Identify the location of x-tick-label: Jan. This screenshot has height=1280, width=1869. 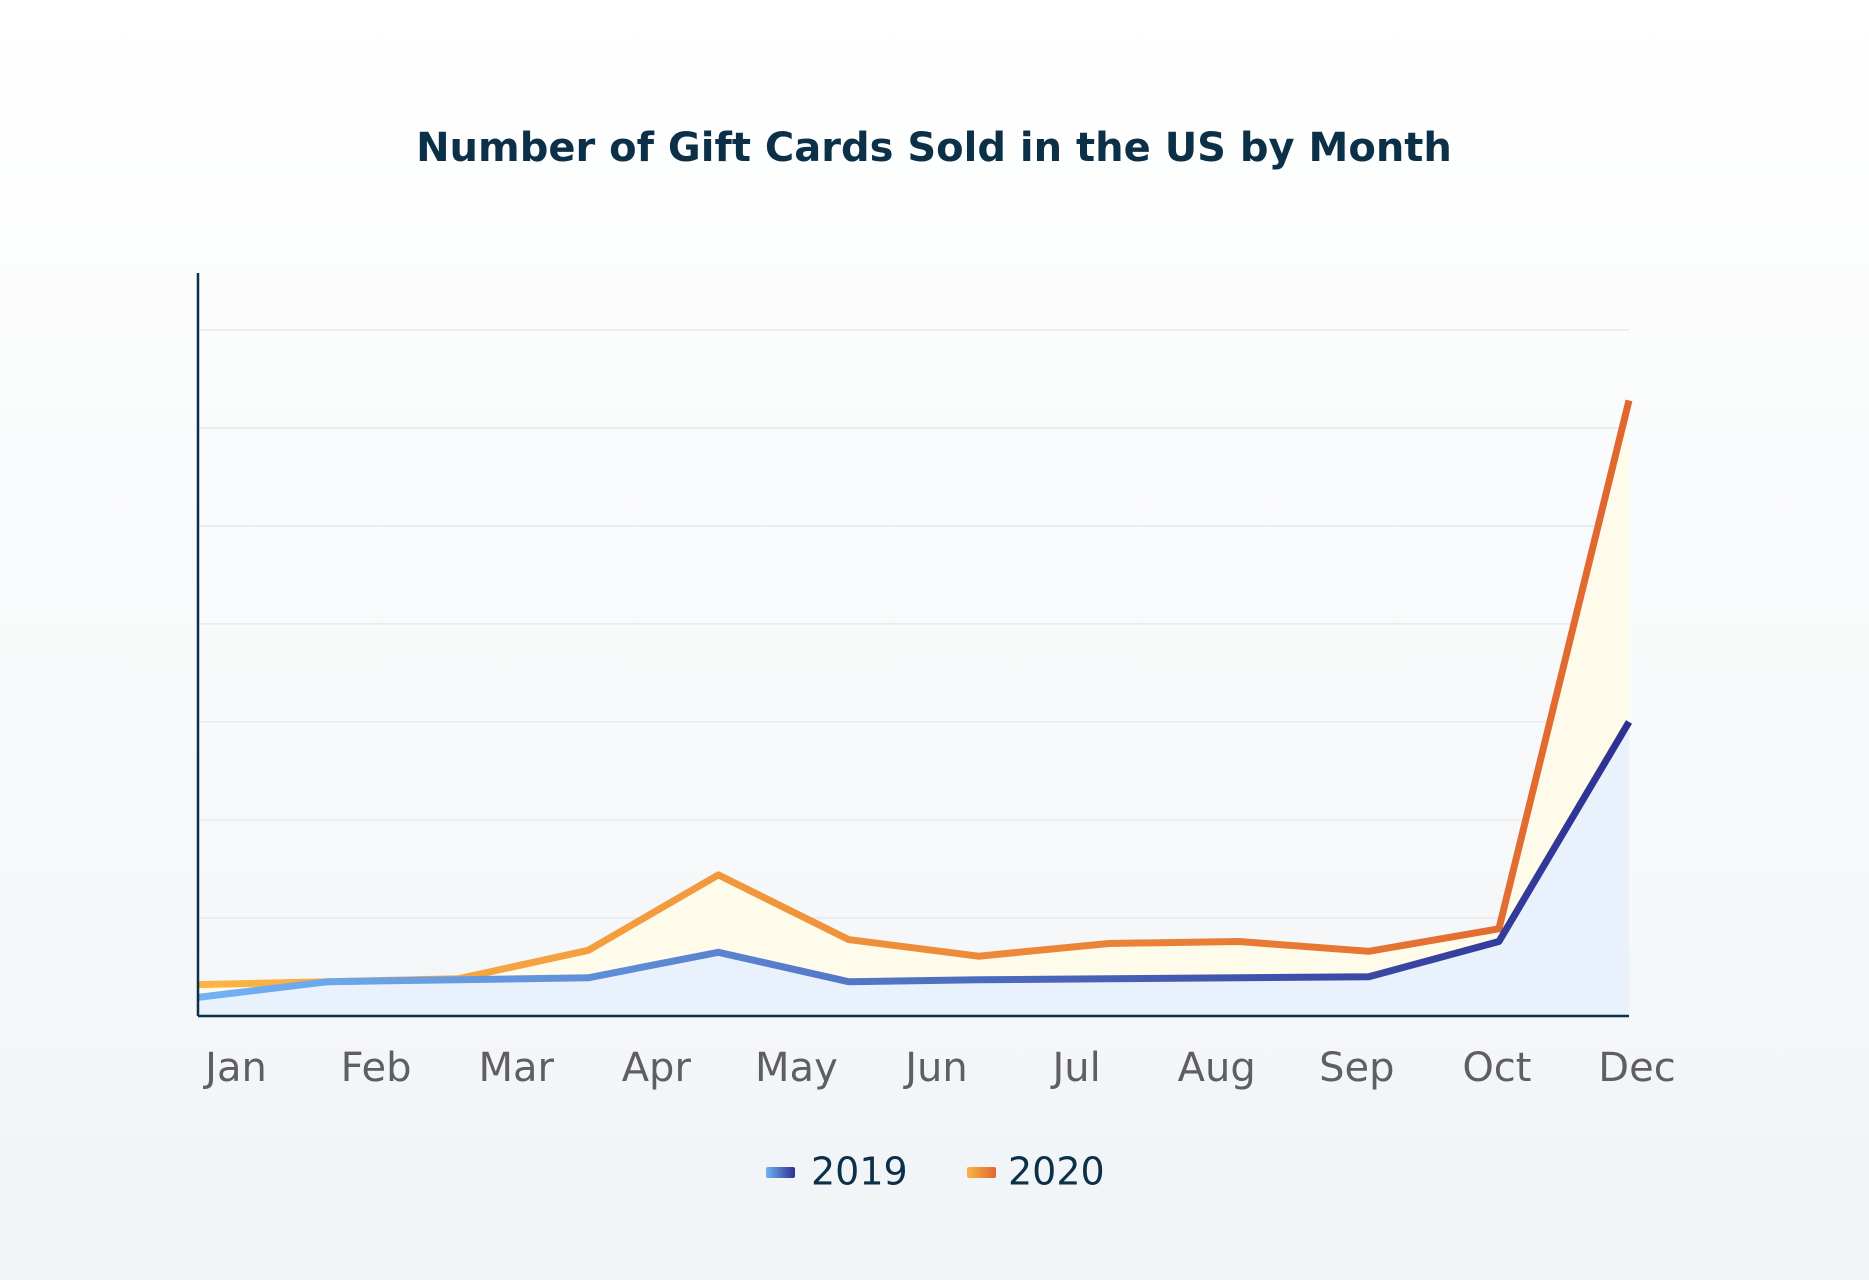
(234, 1068).